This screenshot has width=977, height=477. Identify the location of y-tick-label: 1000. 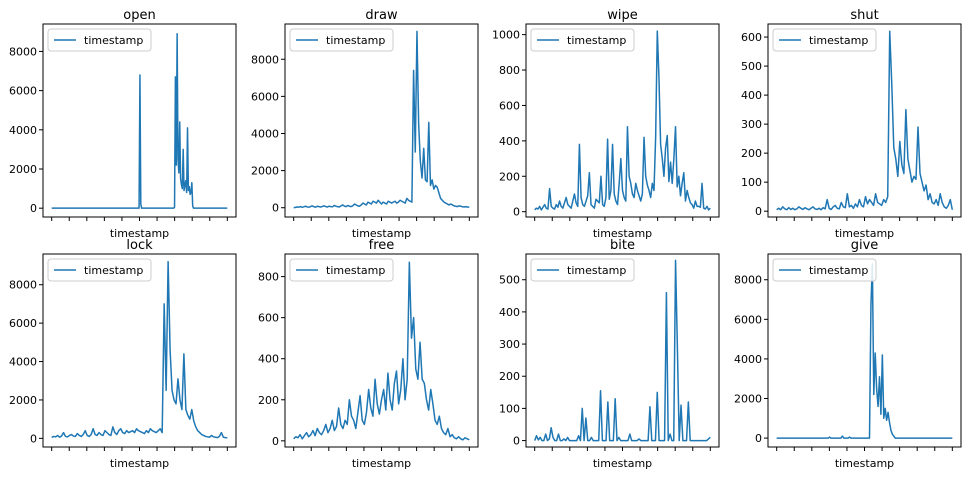
(506, 35).